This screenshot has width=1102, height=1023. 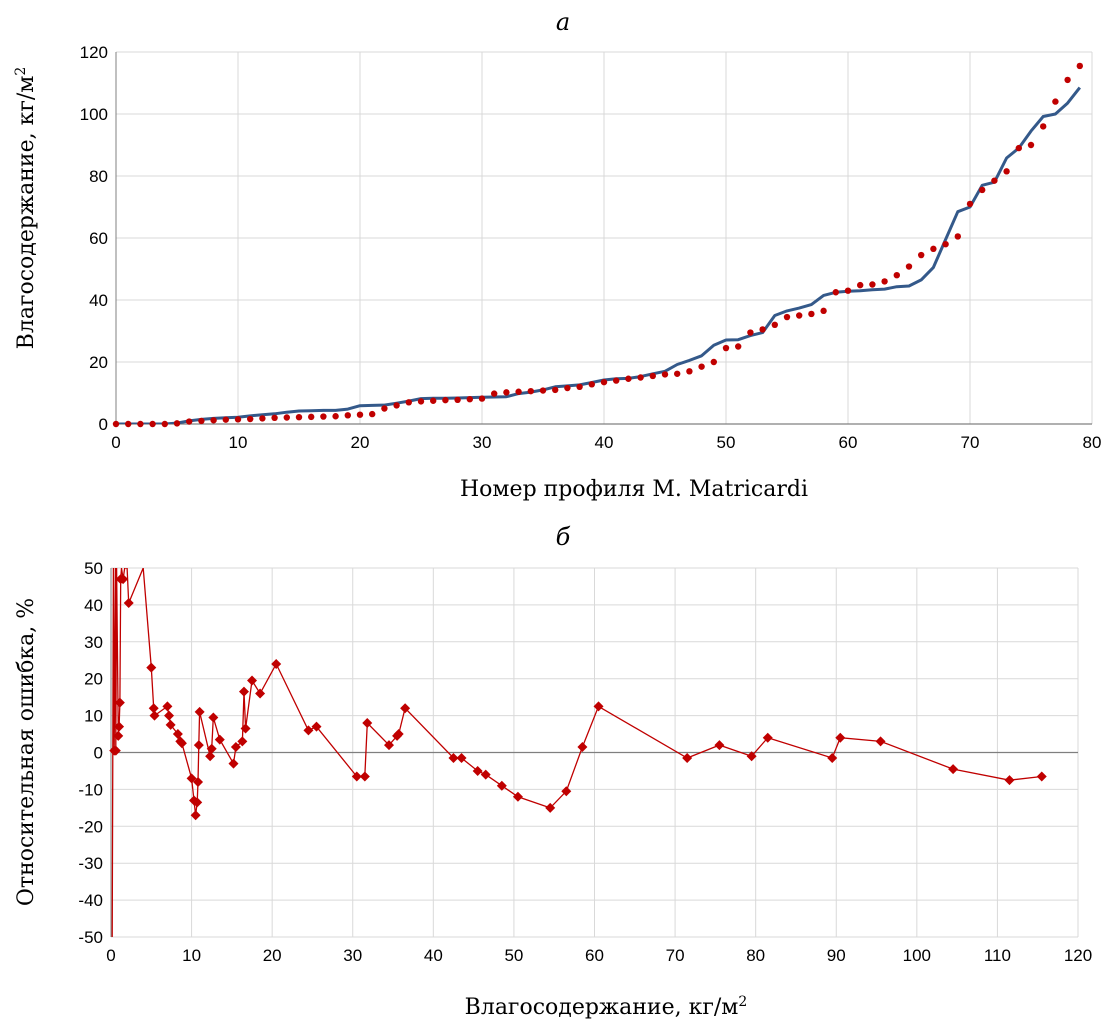 What do you see at coordinates (602, 1007) in the screenshot?
I see `x-axis-title-b-text: Влагосодержание, кг/м` at bounding box center [602, 1007].